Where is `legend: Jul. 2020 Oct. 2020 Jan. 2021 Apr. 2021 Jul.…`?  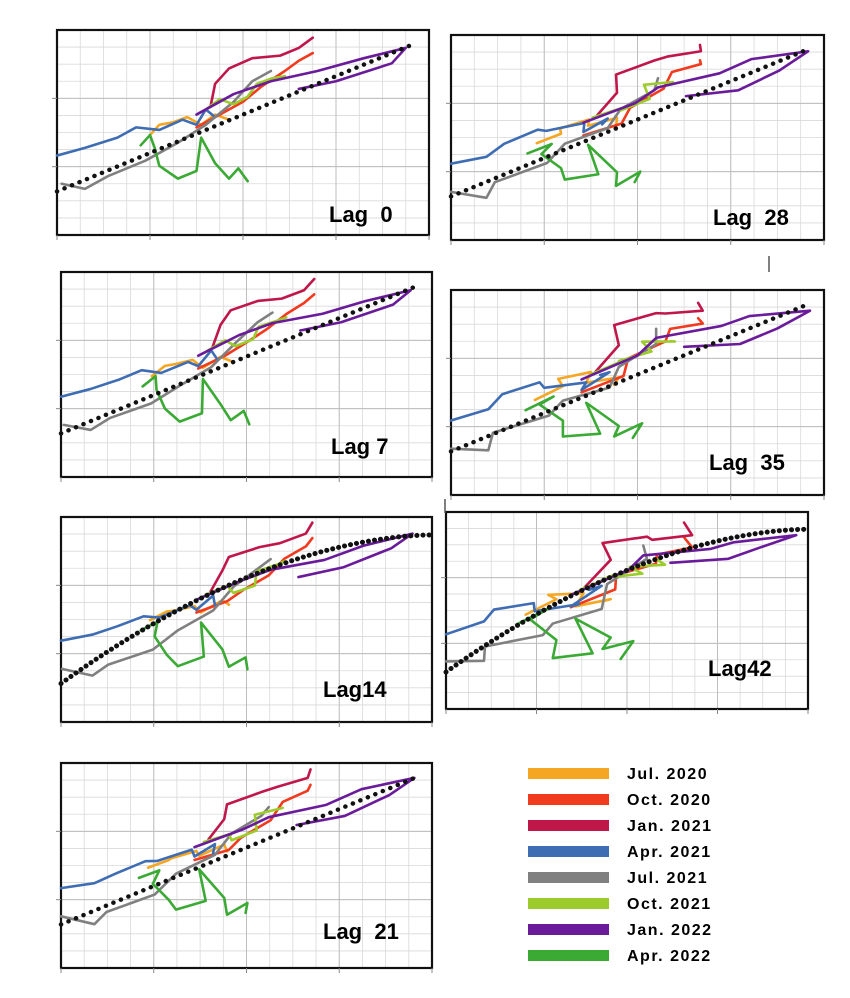 legend: Jul. 2020 Oct. 2020 Jan. 2021 Apr. 2021 Jul.… is located at coordinates (620, 865).